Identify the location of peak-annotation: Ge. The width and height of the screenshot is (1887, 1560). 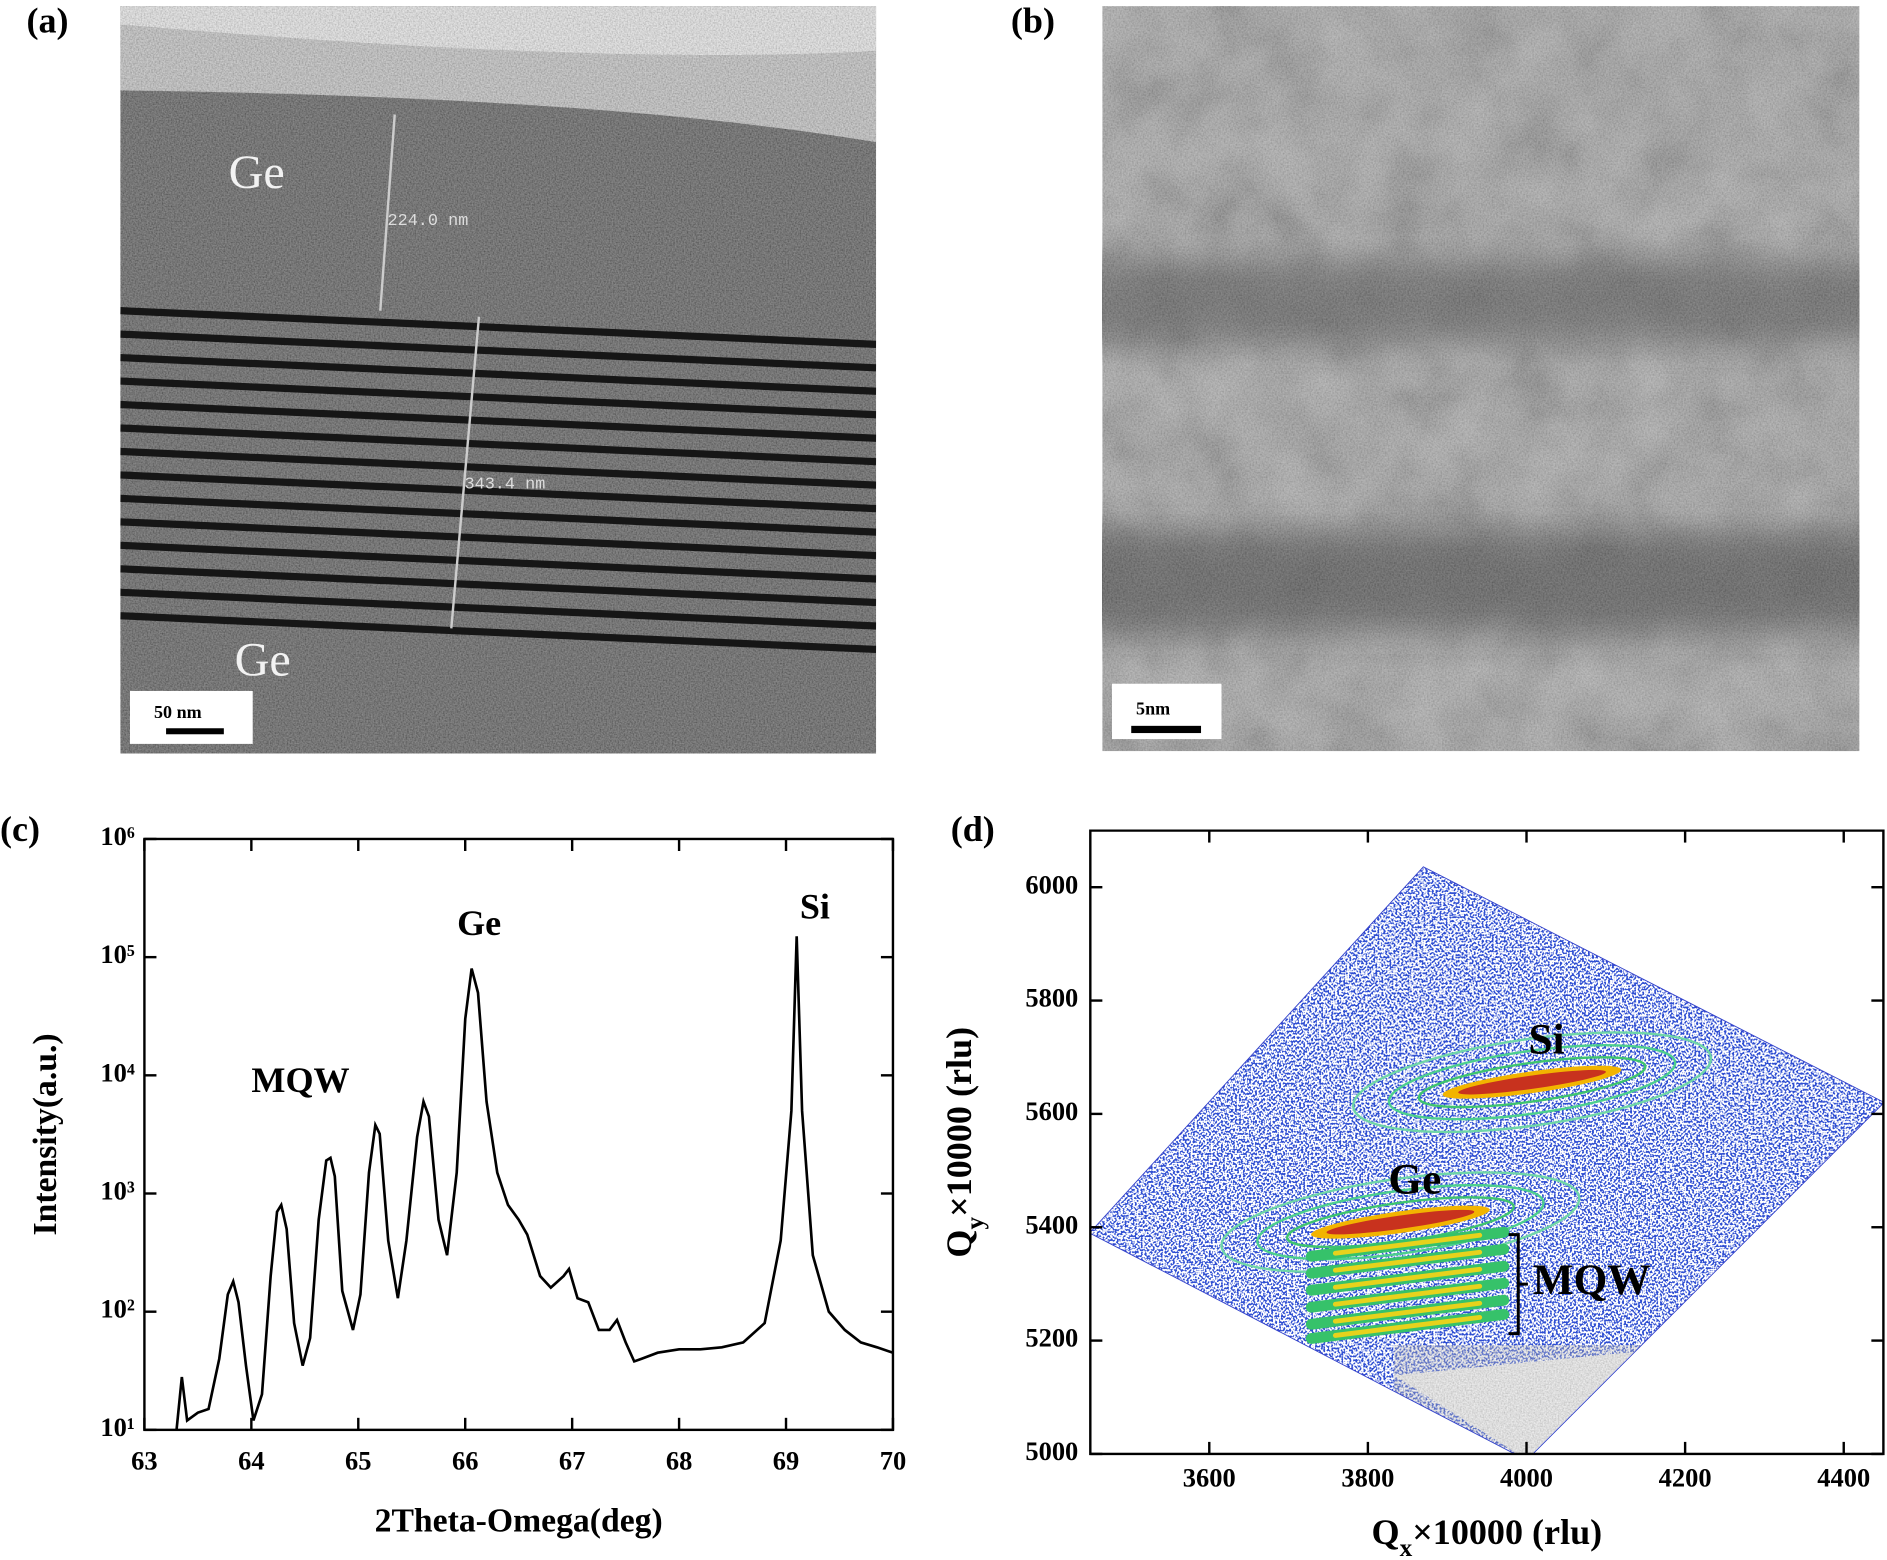
(479, 923).